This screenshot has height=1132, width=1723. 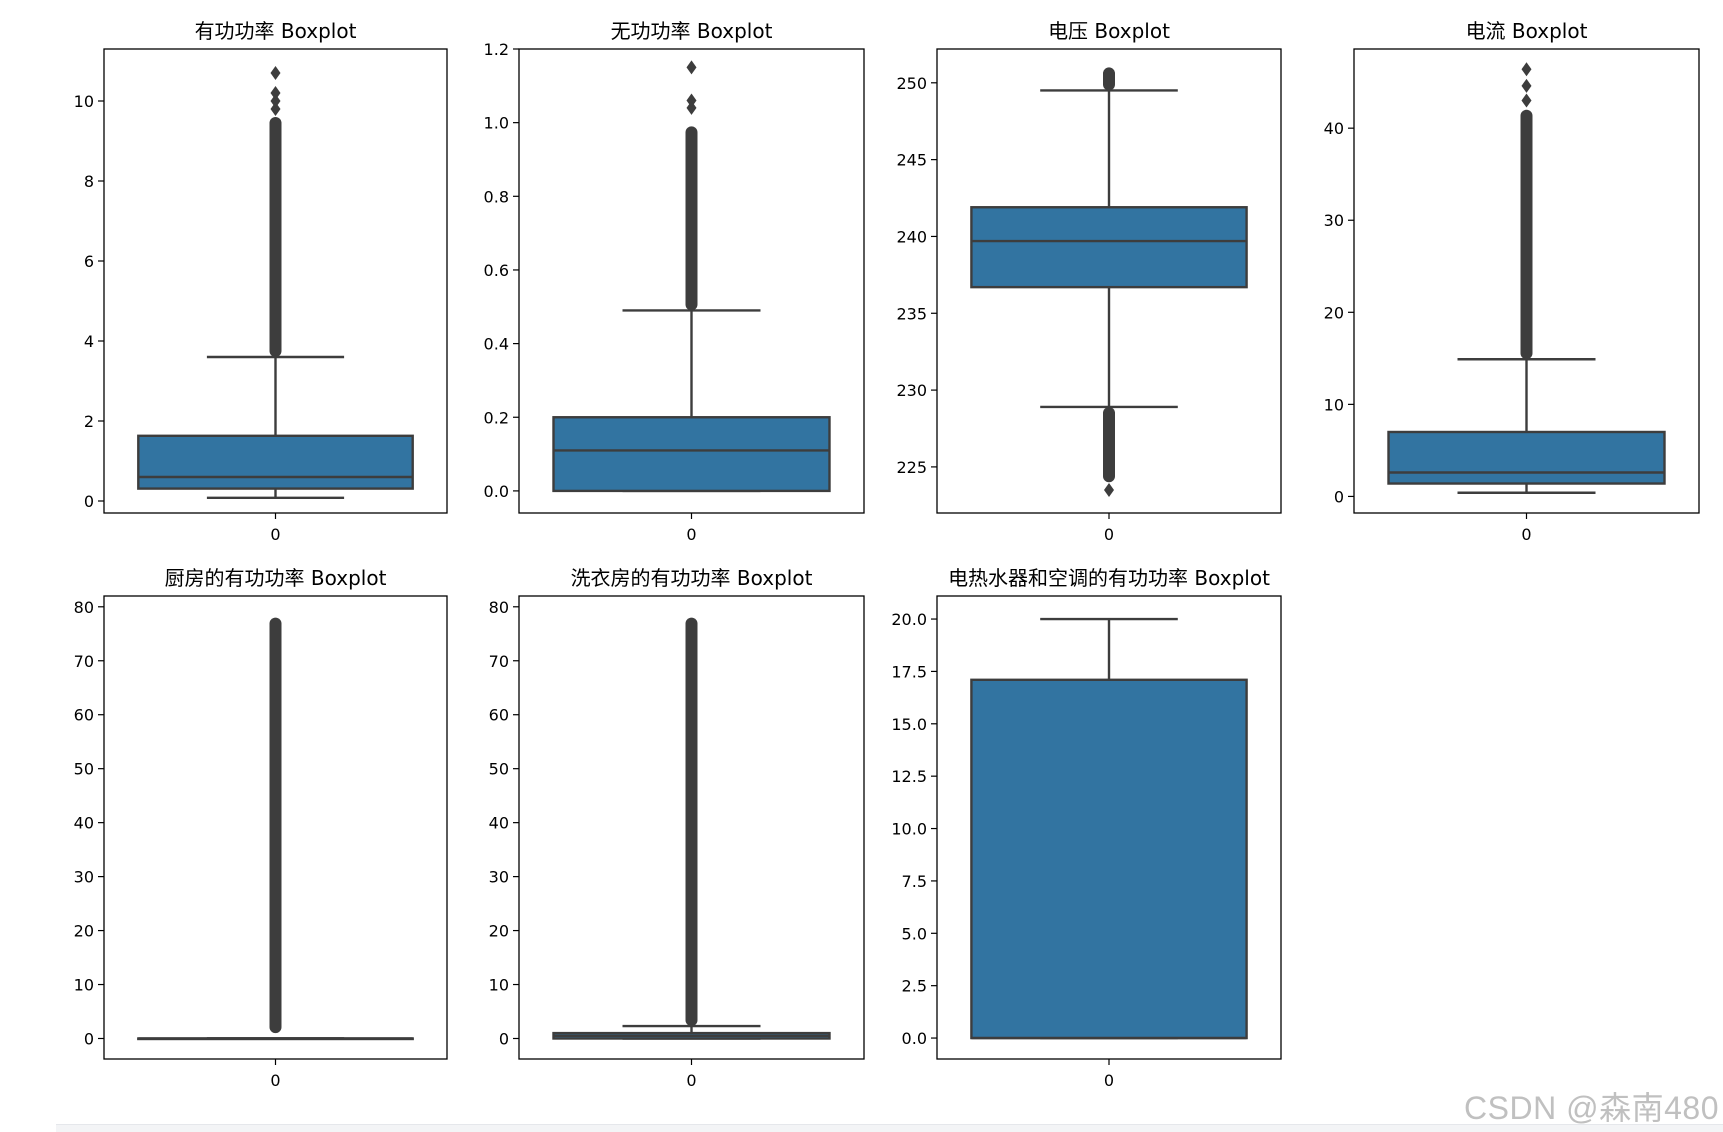 I want to click on boxplot-panel: 厨房的有功功率 Boxplot 0 10 20 30 40 50 60 70 80 0, so click(x=261, y=828).